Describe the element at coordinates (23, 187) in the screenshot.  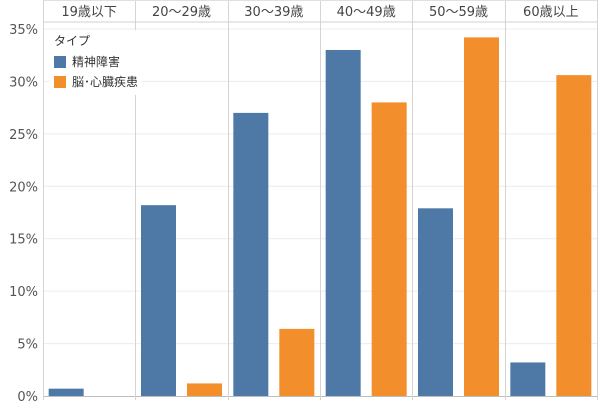
I see `y-tick-label: 20%` at that location.